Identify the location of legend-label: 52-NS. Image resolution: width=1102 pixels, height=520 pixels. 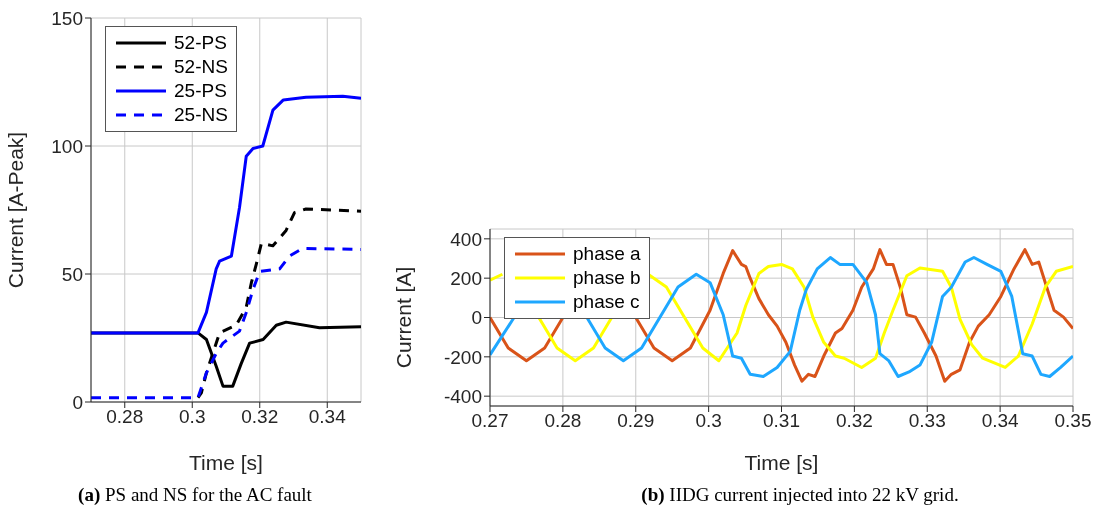
(201, 67).